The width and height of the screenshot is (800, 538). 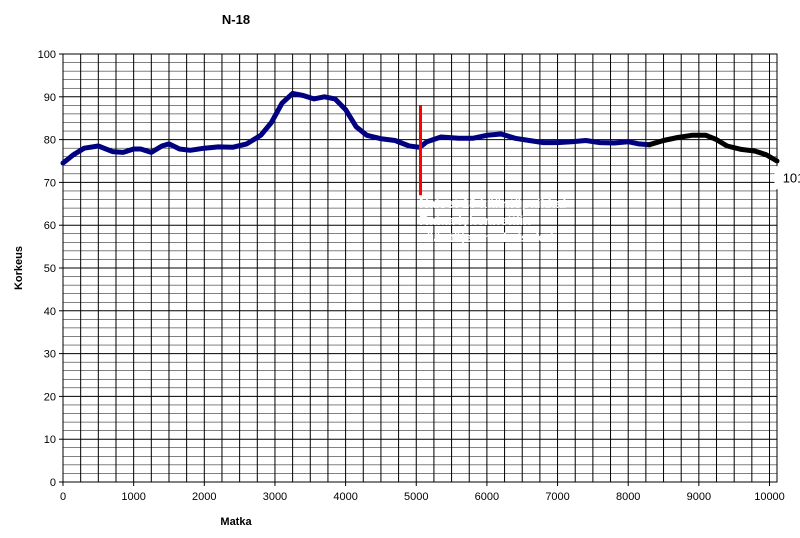 What do you see at coordinates (50, 355) in the screenshot?
I see `y-tick-label: 30` at bounding box center [50, 355].